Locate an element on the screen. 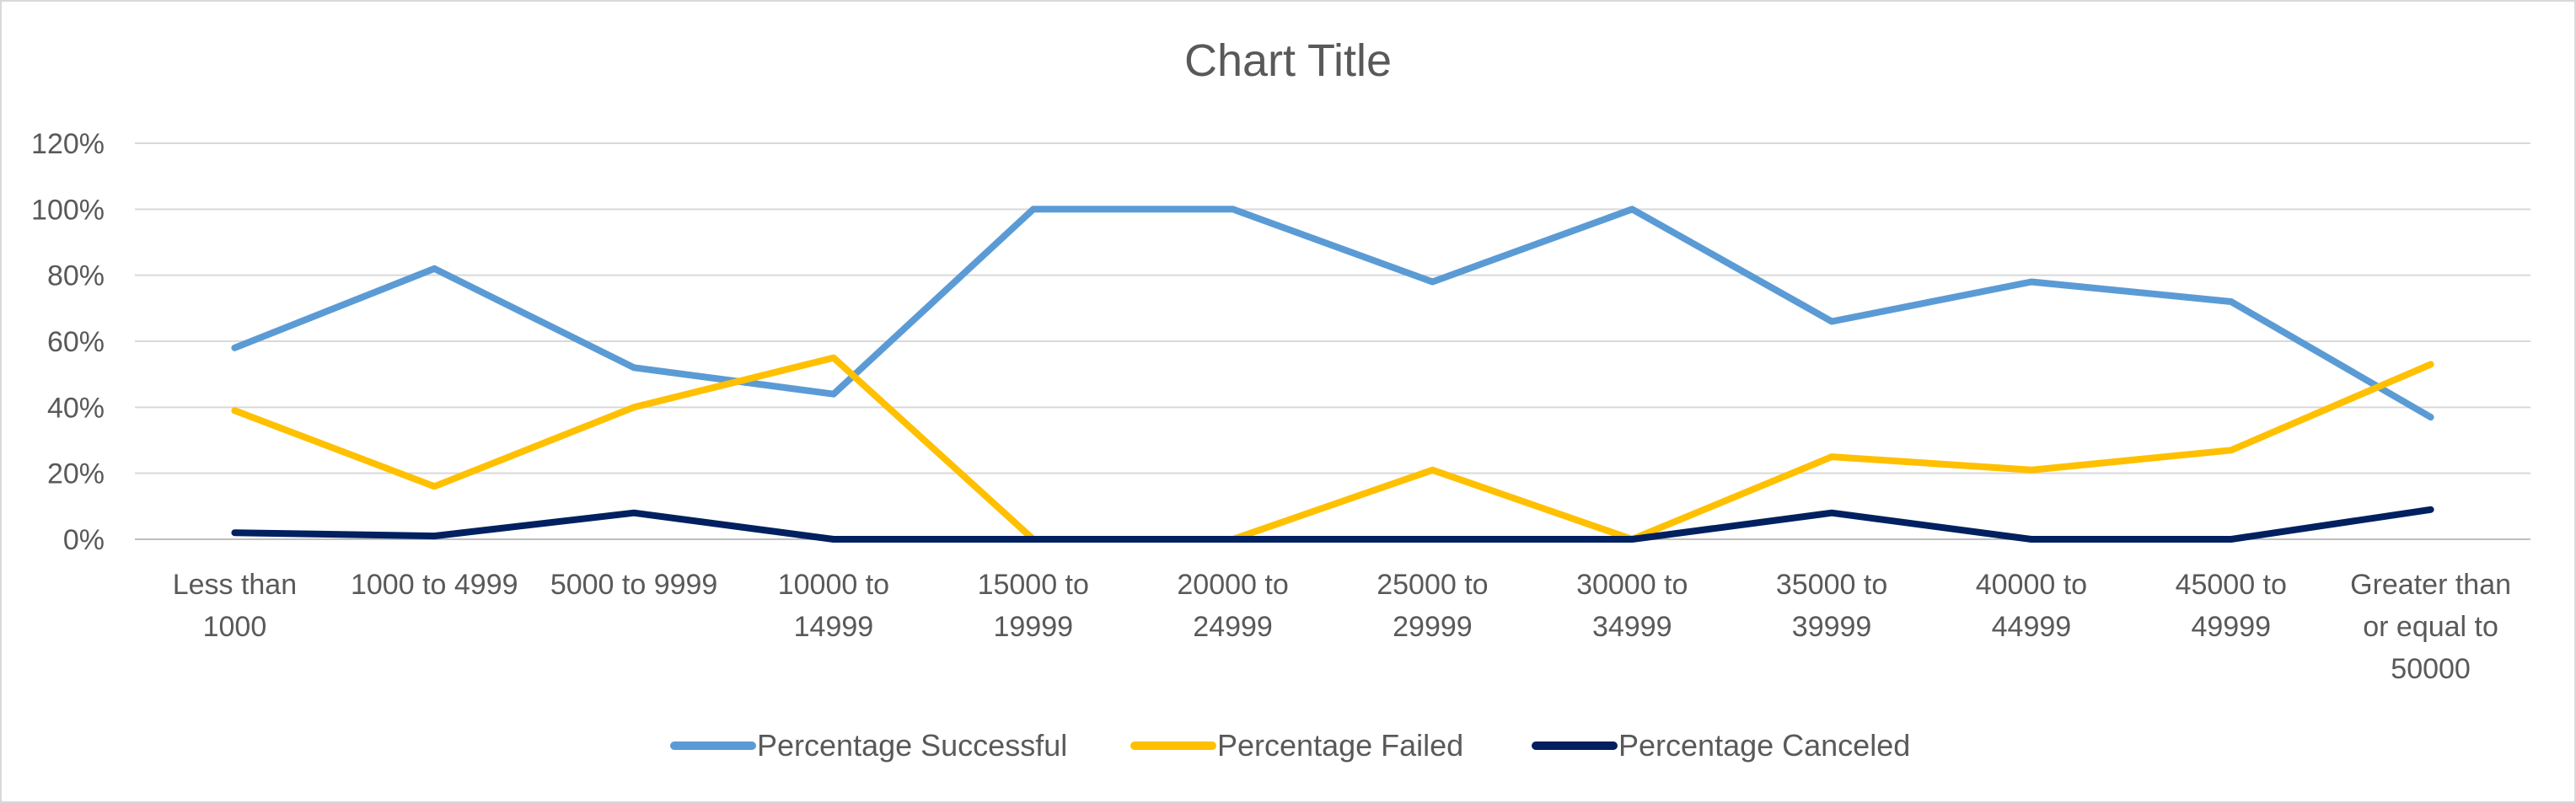 This screenshot has height=803, width=2576. chart-title: Chart Title is located at coordinates (1288, 61).